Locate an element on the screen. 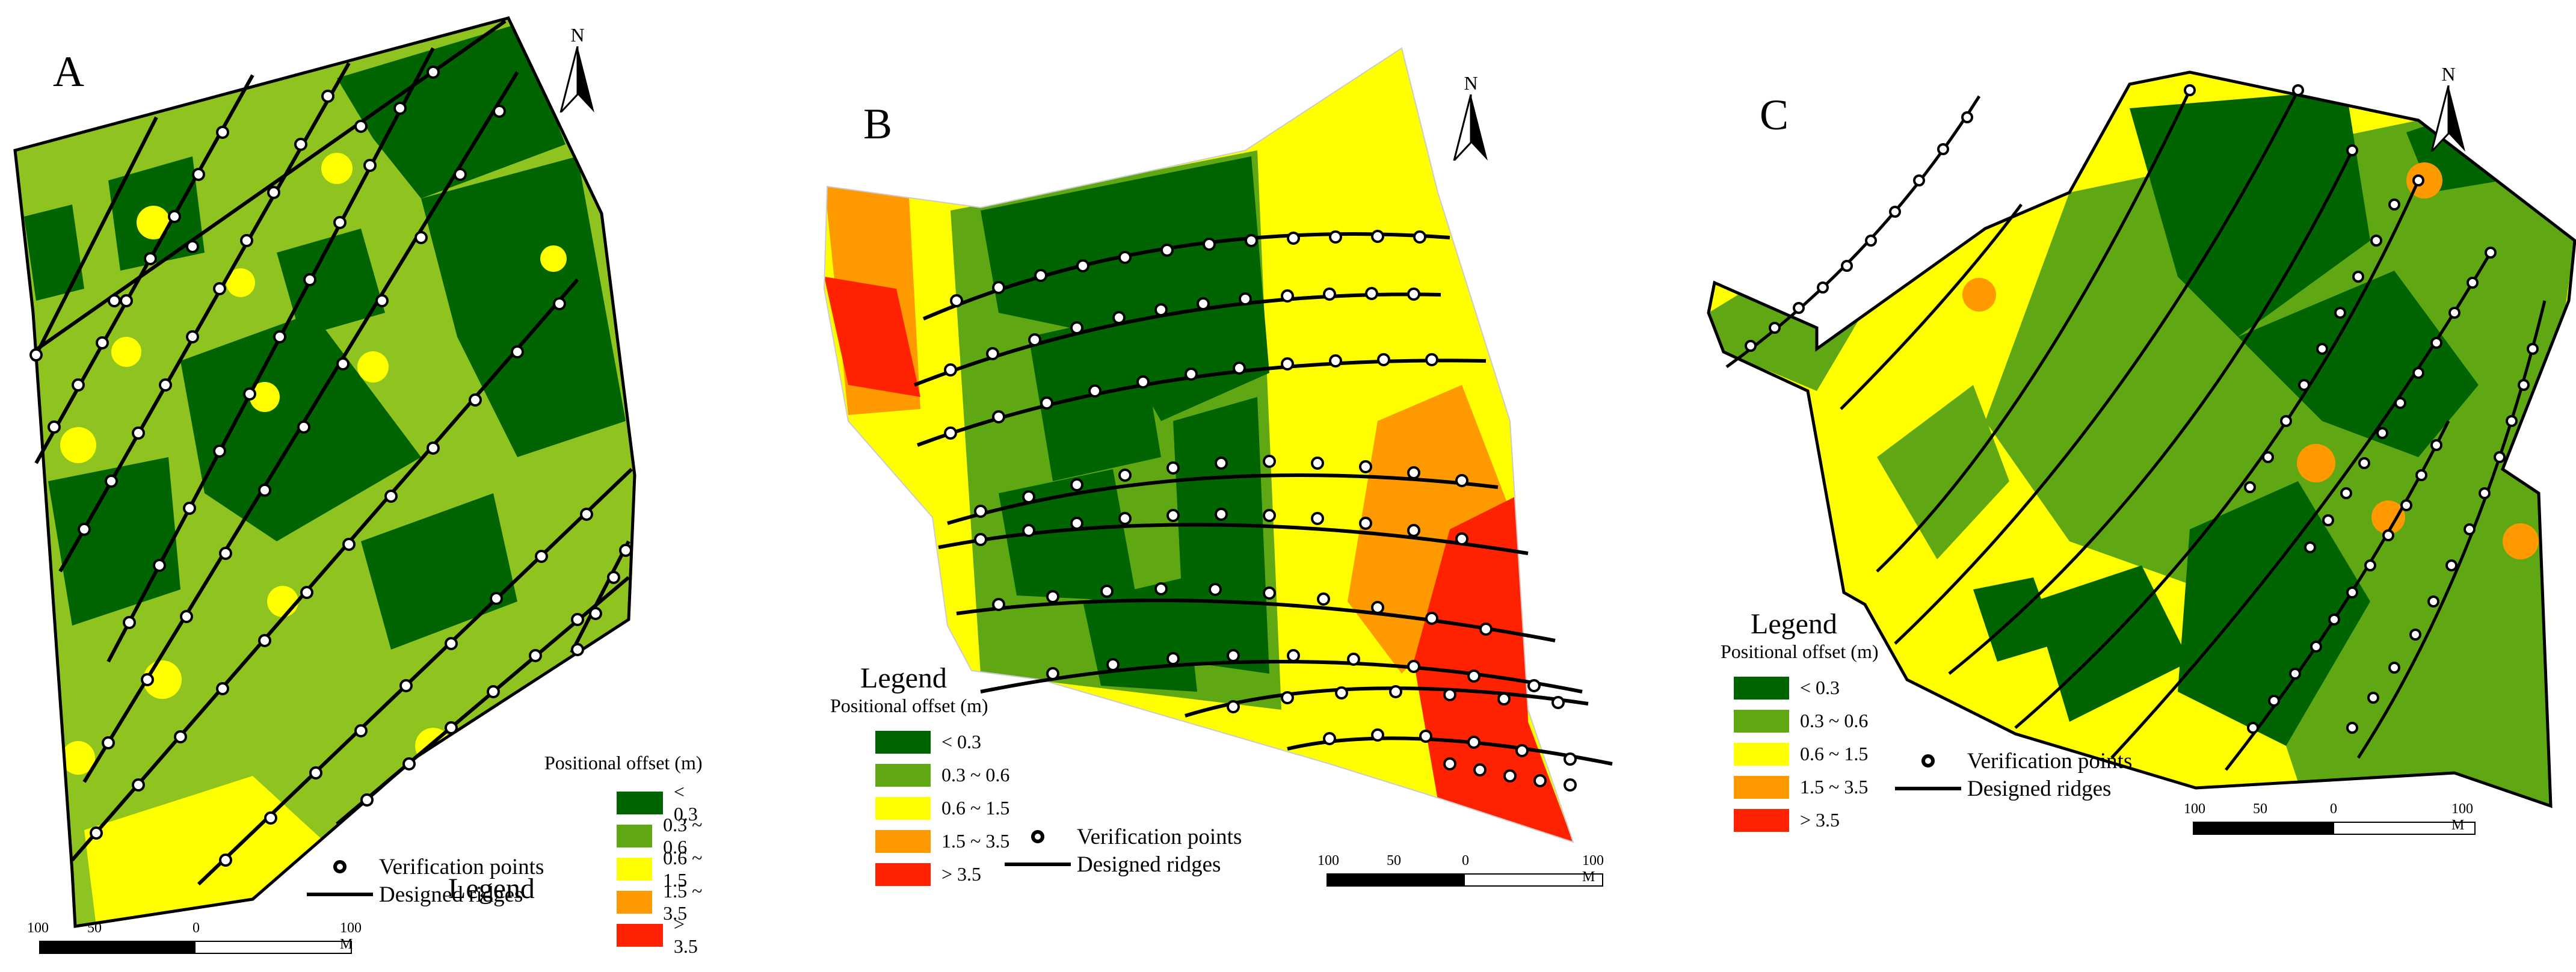 The image size is (2576, 972). symbol-legend-b: Verification points Designed ridges is located at coordinates (1123, 850).